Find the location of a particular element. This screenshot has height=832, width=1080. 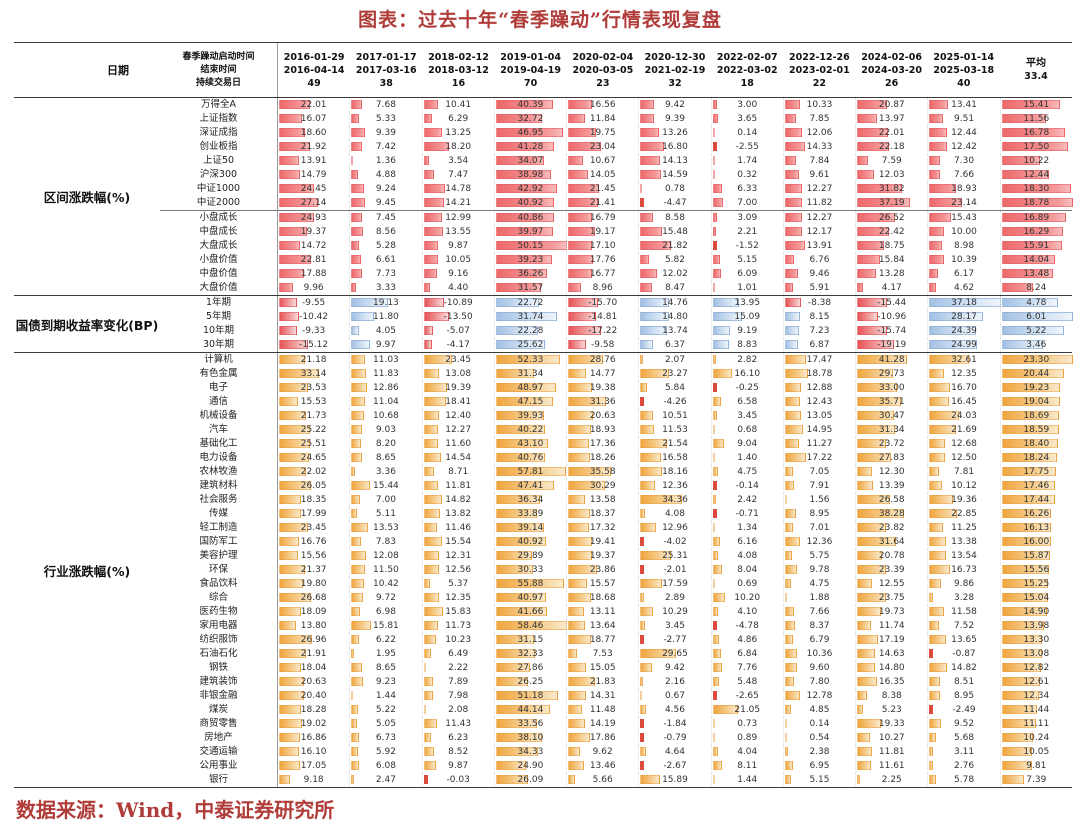

value-cell: 6.37 is located at coordinates (674, 345).